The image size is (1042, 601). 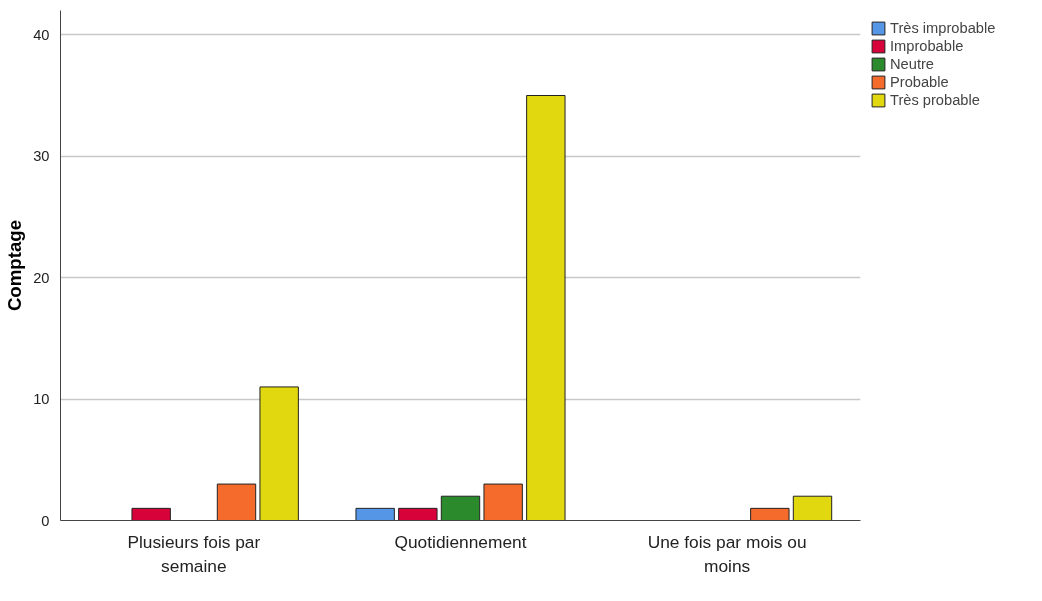 What do you see at coordinates (41, 399) in the screenshot?
I see `y-tick-label: 10` at bounding box center [41, 399].